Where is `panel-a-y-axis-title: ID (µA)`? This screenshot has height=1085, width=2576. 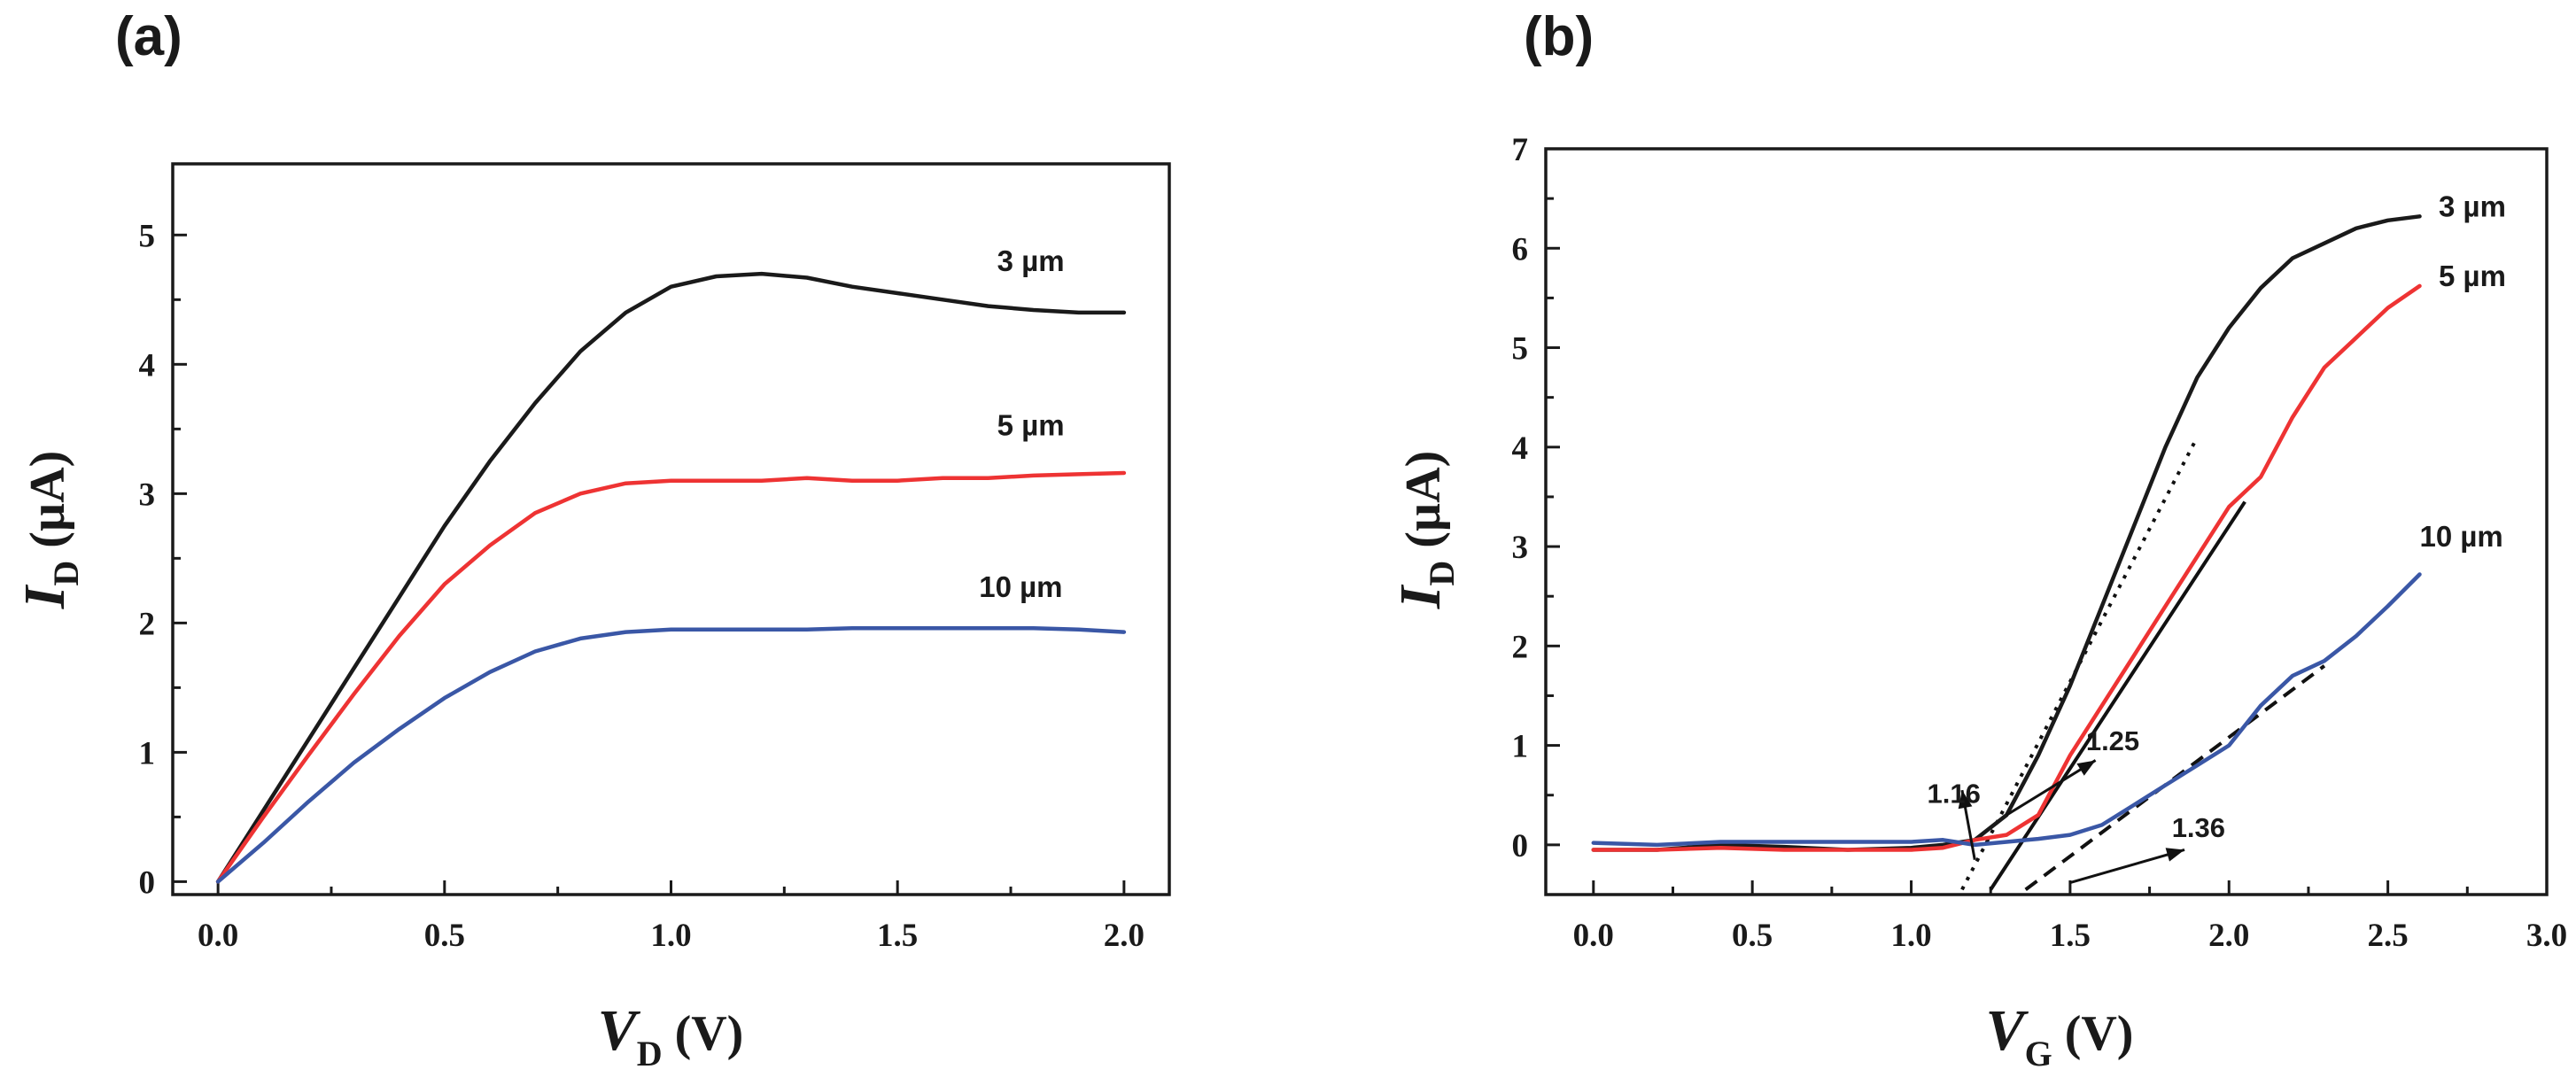
panel-a-y-axis-title: ID (µA) is located at coordinates (49, 530).